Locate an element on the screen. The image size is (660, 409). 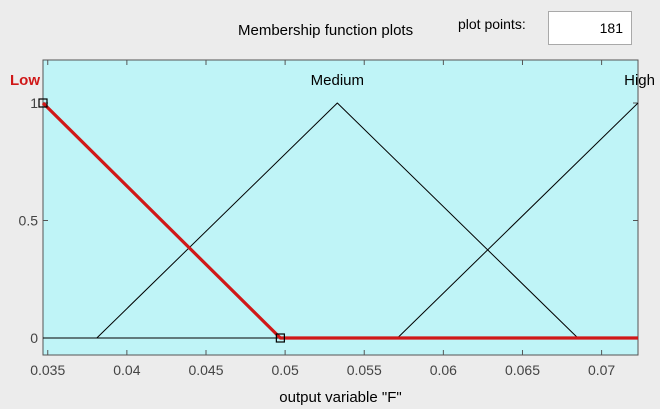
x-tick-label: 0.055 is located at coordinates (364, 370).